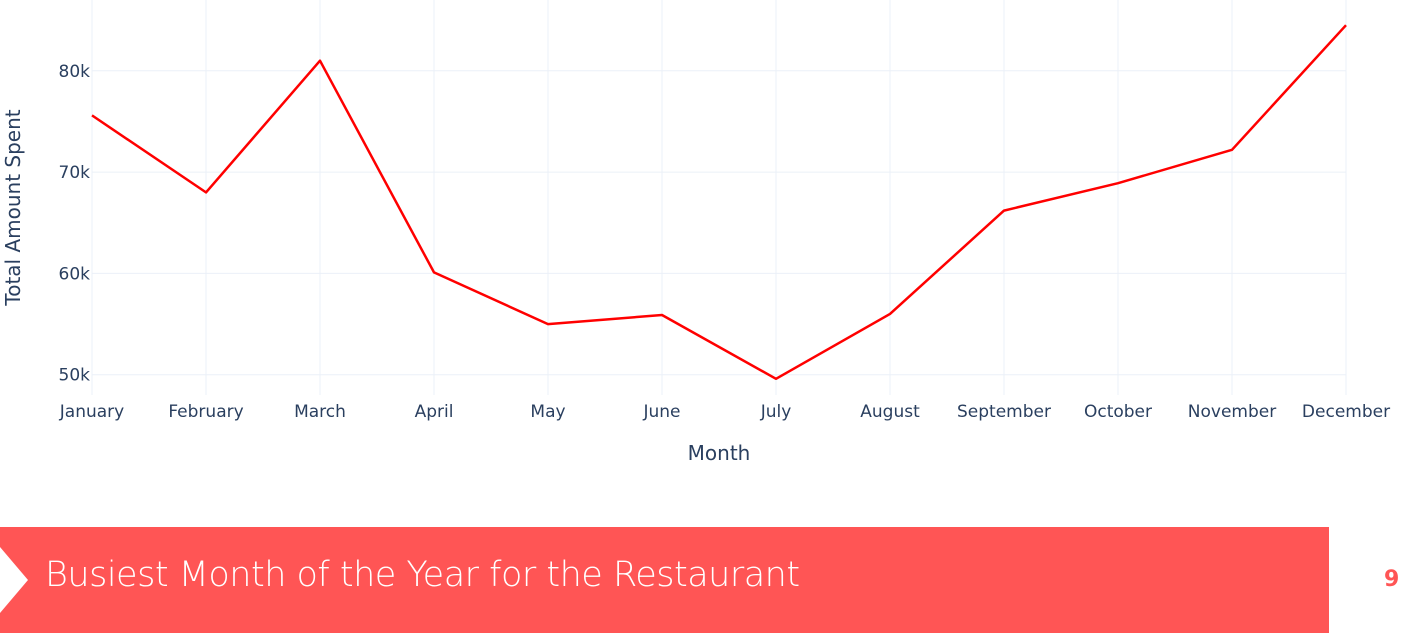 The height and width of the screenshot is (633, 1403). Describe the element at coordinates (1392, 579) in the screenshot. I see `page-number: 9` at that location.